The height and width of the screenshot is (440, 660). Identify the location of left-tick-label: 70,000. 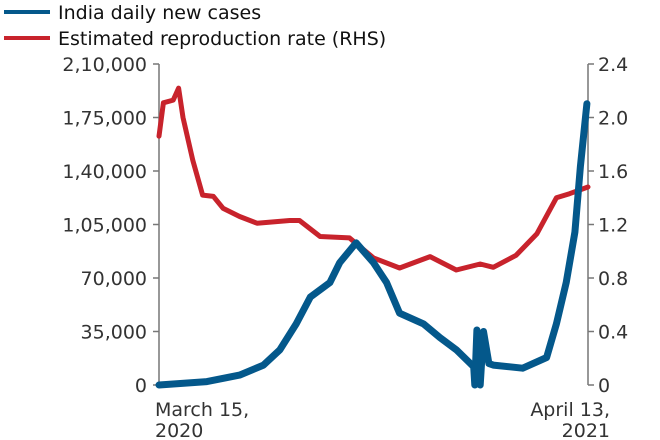
(114, 279).